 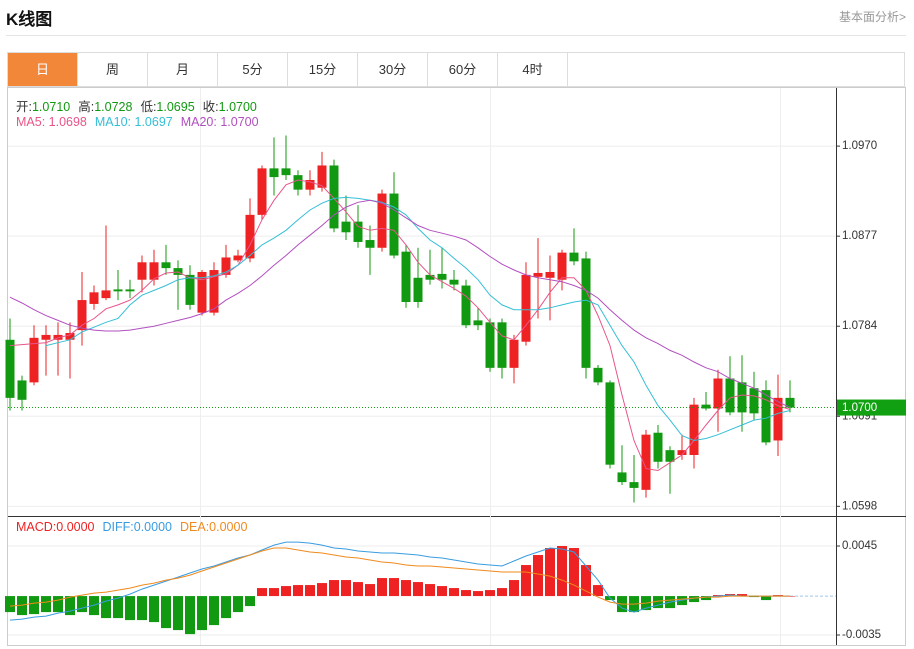 What do you see at coordinates (871, 407) in the screenshot?
I see `current-price-box` at bounding box center [871, 407].